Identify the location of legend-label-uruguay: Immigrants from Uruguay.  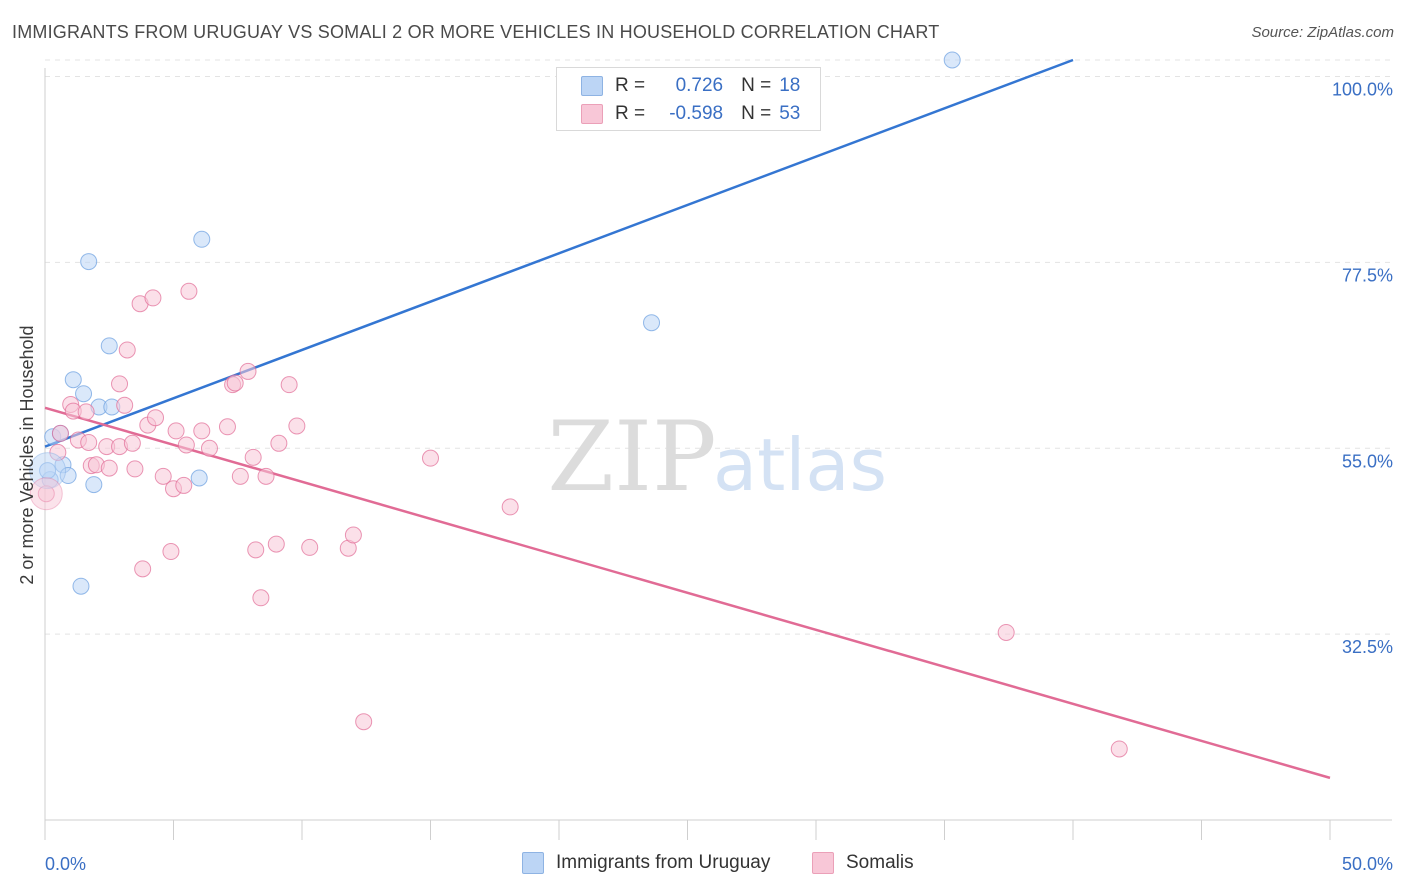
(663, 862).